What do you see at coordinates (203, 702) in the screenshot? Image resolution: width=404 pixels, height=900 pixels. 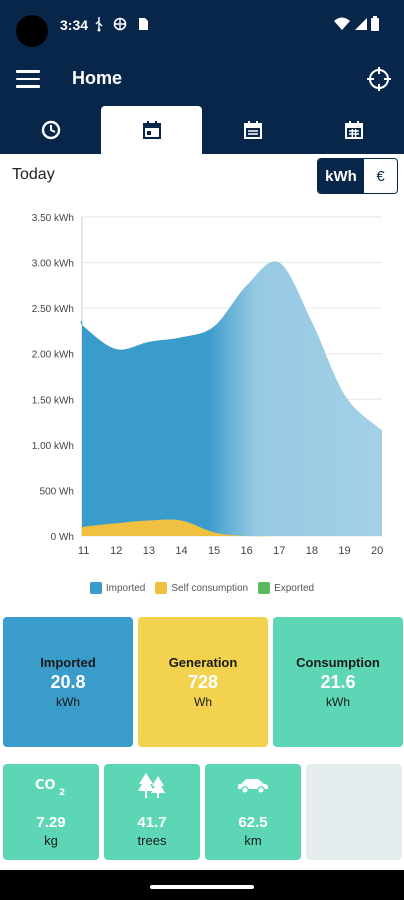 I see `generation-unit: Wh` at bounding box center [203, 702].